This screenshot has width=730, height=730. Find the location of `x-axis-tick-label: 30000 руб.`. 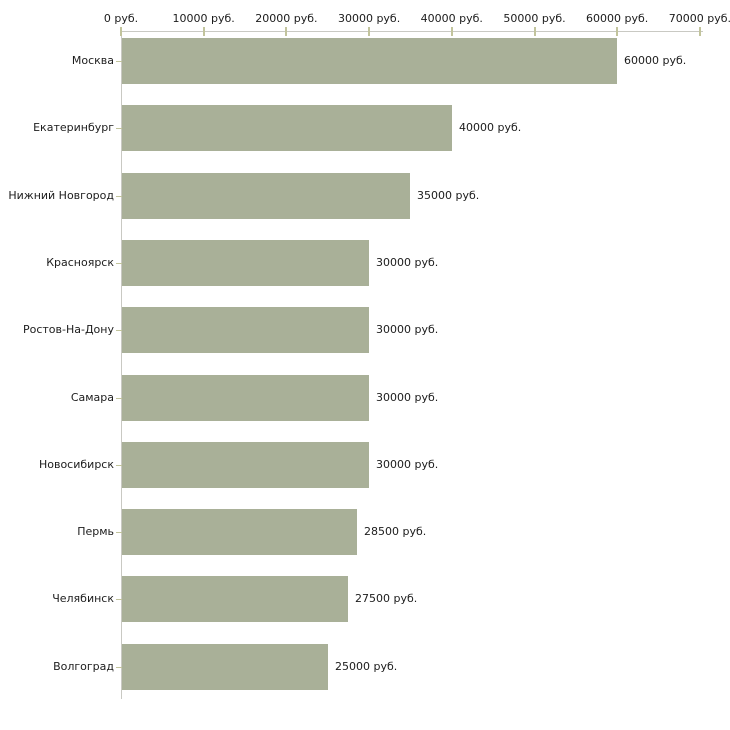

x-axis-tick-label: 30000 руб. is located at coordinates (369, 18).